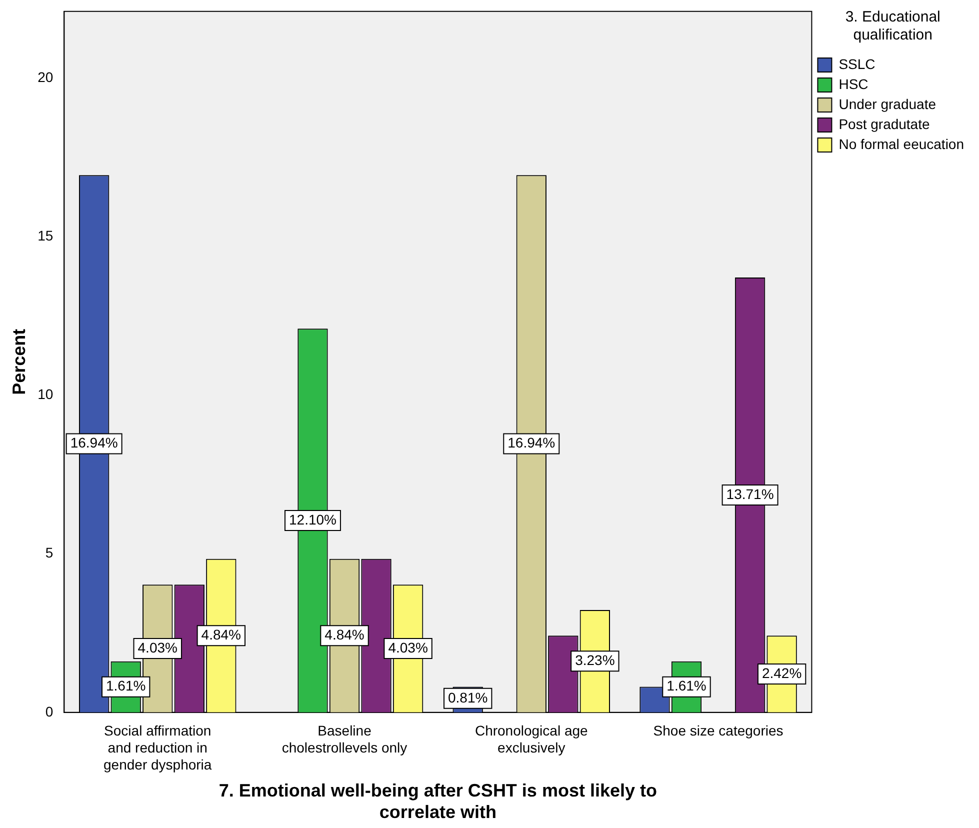  I want to click on y-tick-label: 15, so click(46, 235).